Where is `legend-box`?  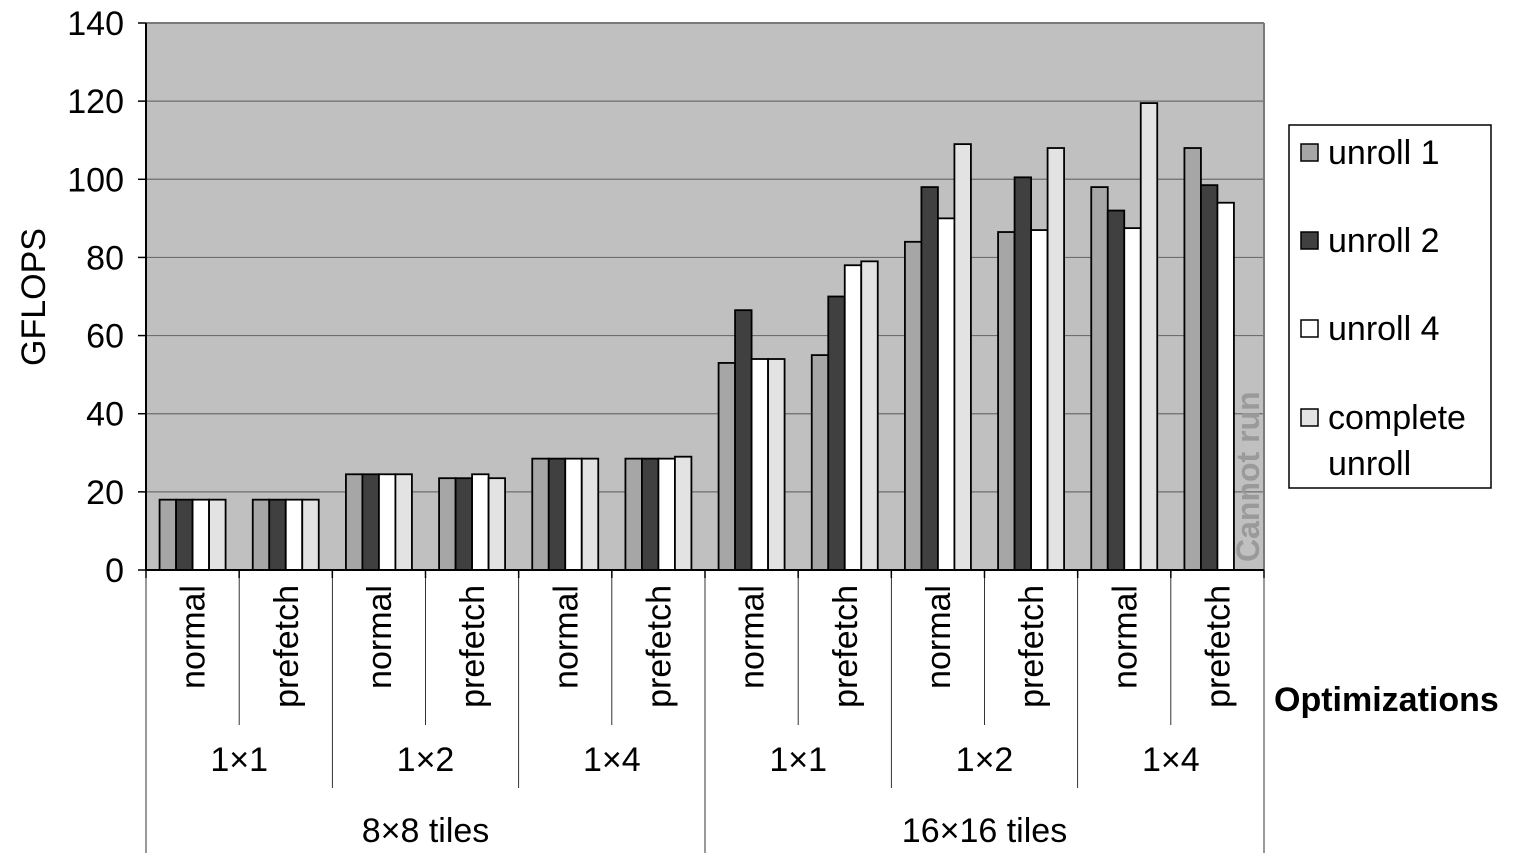
legend-box is located at coordinates (1390, 306).